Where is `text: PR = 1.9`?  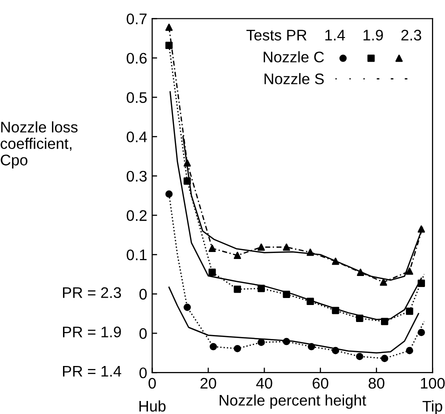 text: PR = 1.9 is located at coordinates (92, 332).